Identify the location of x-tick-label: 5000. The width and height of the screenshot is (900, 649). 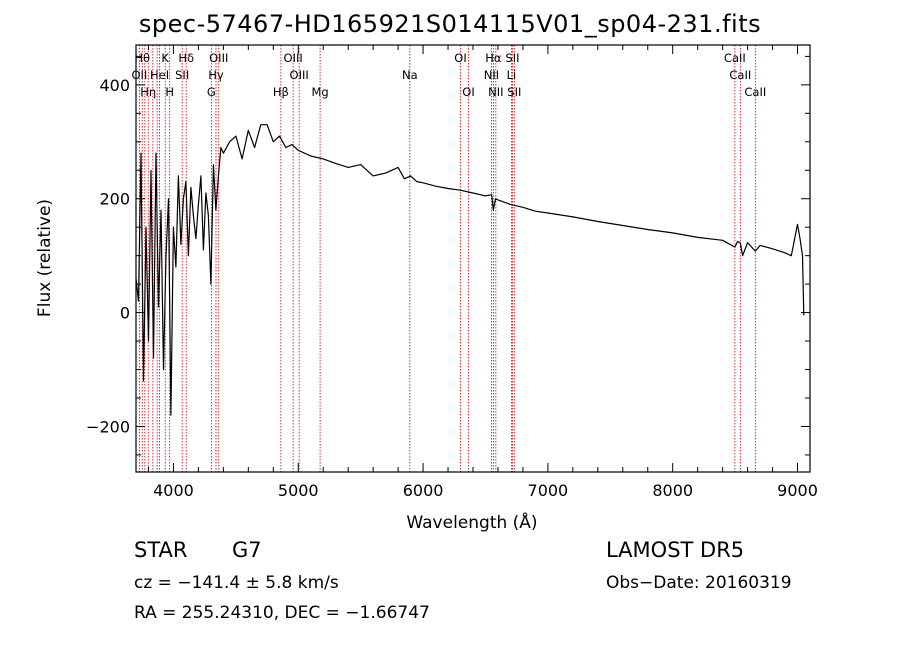
(298, 490).